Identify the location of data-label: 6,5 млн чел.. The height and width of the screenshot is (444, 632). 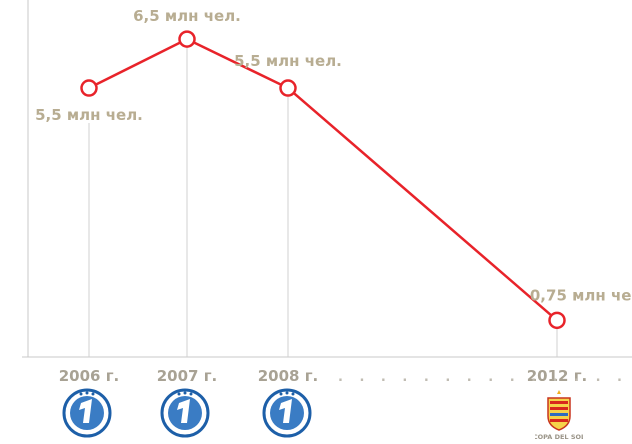
(187, 16).